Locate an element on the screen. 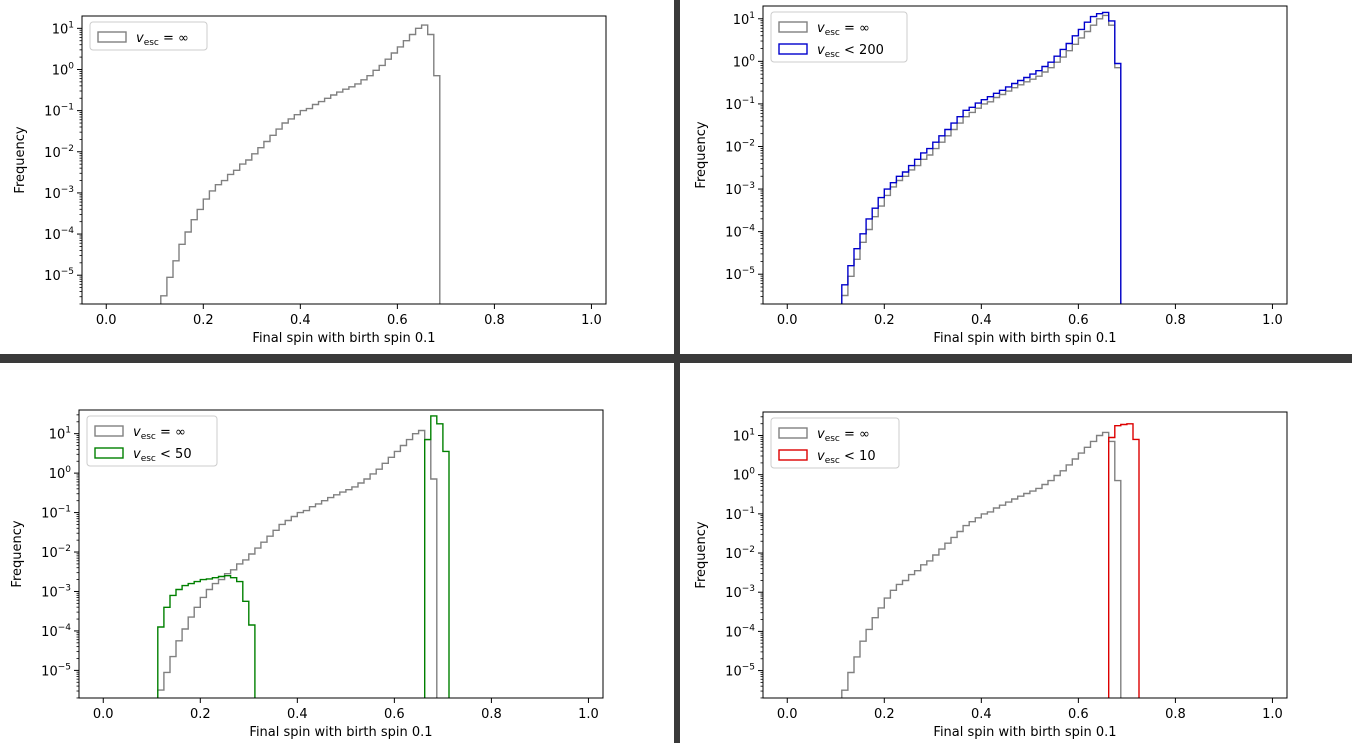 The width and height of the screenshot is (1352, 747). y-tick-label: 10⁻² is located at coordinates (59, 152).